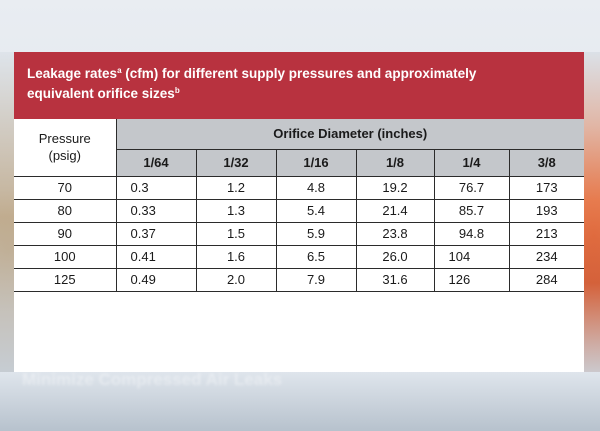 The height and width of the screenshot is (431, 600). What do you see at coordinates (472, 211) in the screenshot?
I see `leak-rate-cell: 85.7` at bounding box center [472, 211].